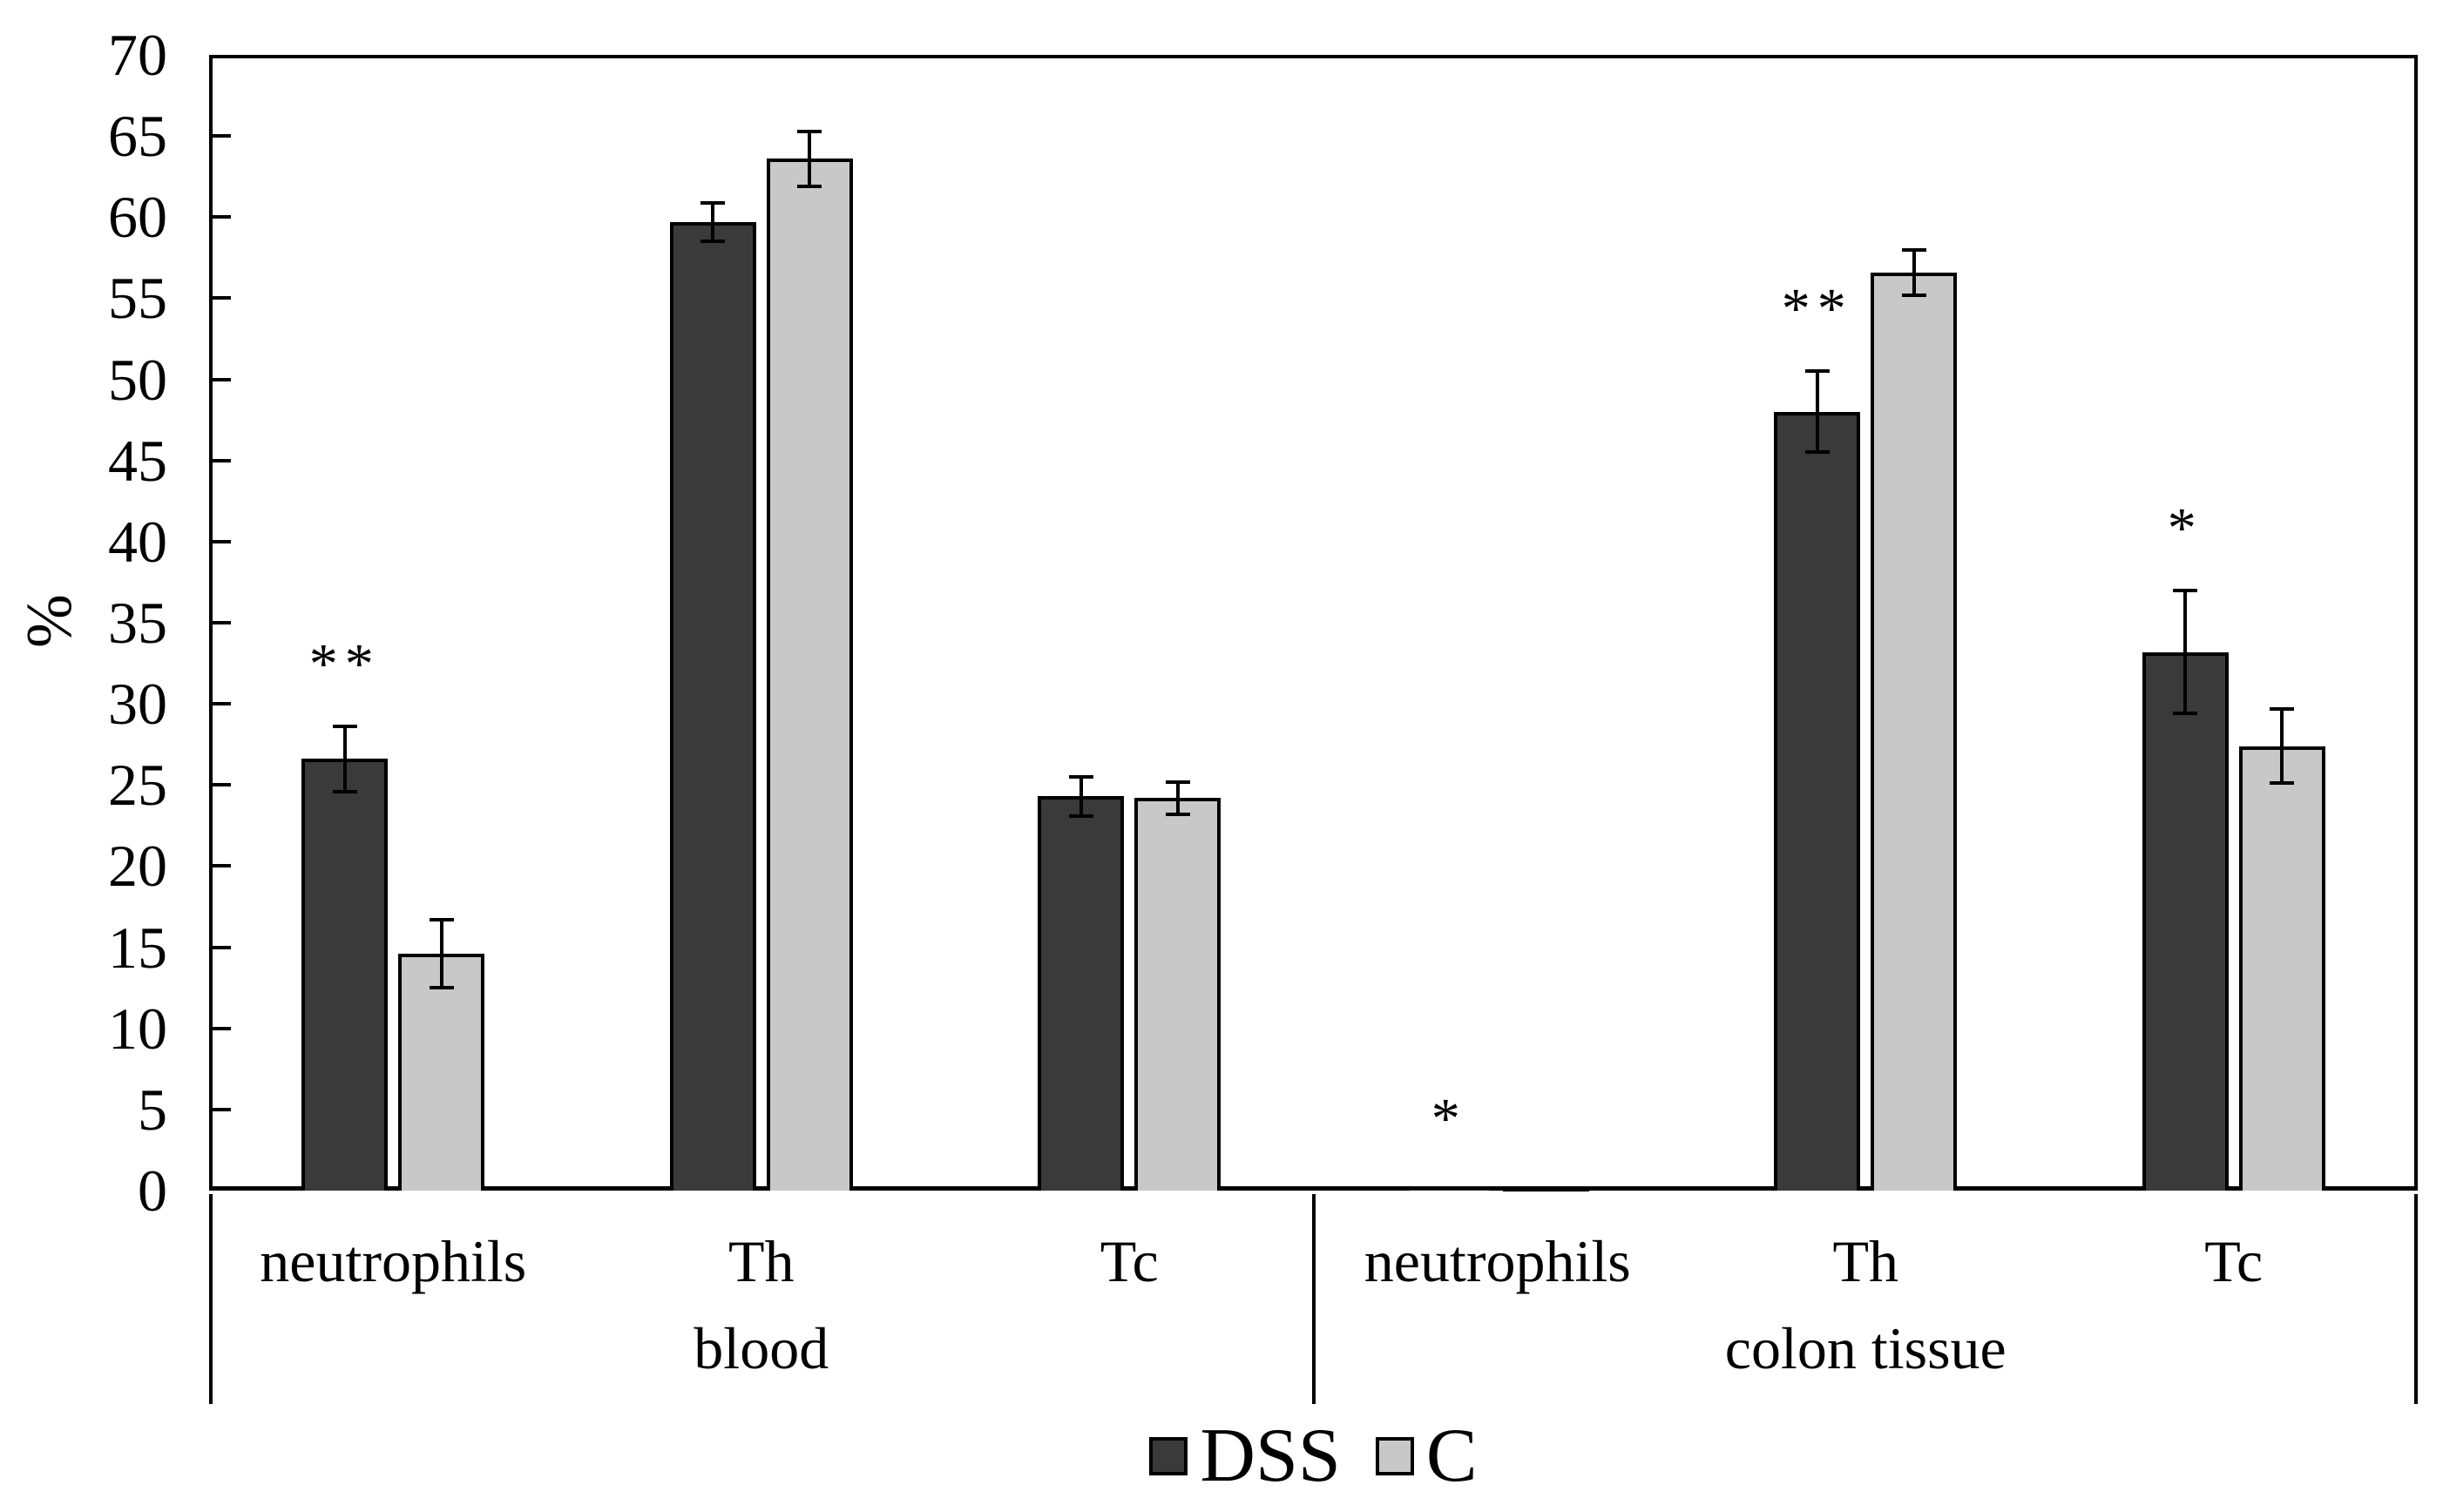  What do you see at coordinates (137, 460) in the screenshot?
I see `ytick-label-45: 45` at bounding box center [137, 460].